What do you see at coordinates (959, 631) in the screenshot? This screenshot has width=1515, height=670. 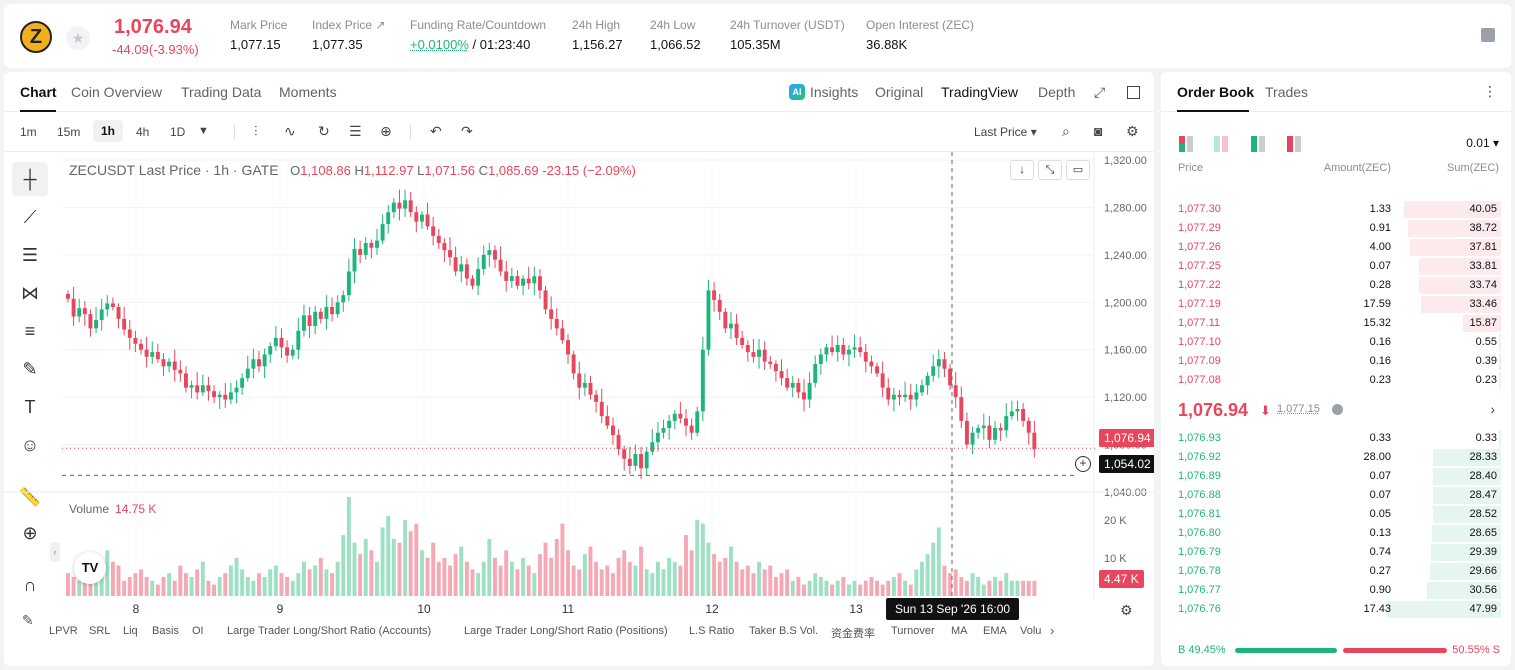 I see `indicator-11: MA` at bounding box center [959, 631].